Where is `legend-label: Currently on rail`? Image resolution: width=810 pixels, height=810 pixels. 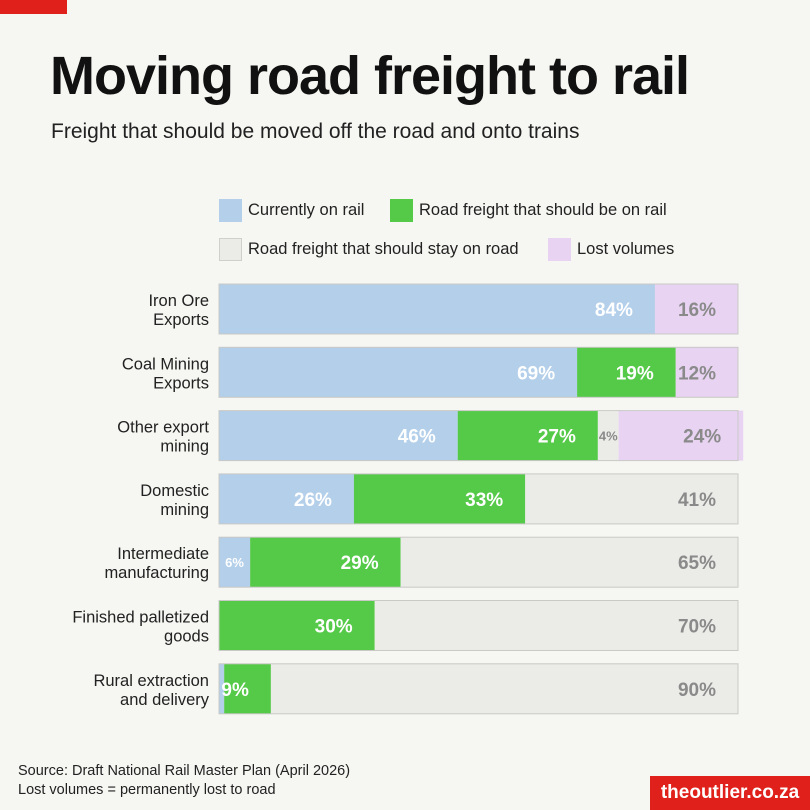 legend-label: Currently on rail is located at coordinates (306, 210).